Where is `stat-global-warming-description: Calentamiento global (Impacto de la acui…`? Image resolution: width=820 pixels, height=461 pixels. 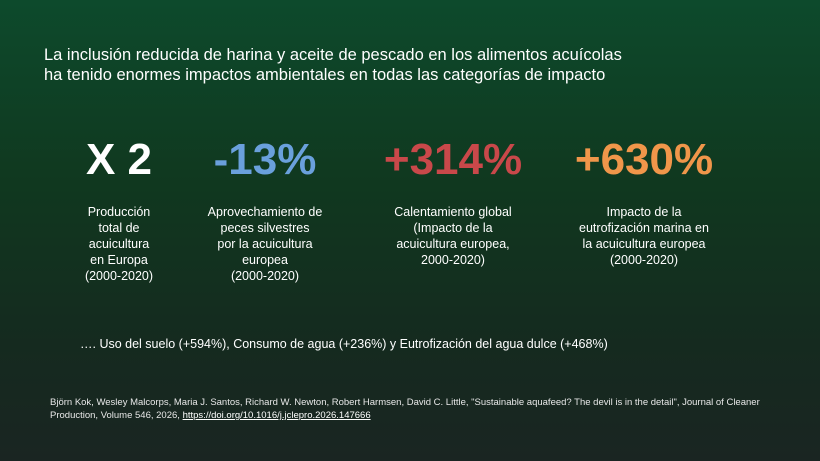 stat-global-warming-description: Calentamiento global (Impacto de la acui… is located at coordinates (453, 236).